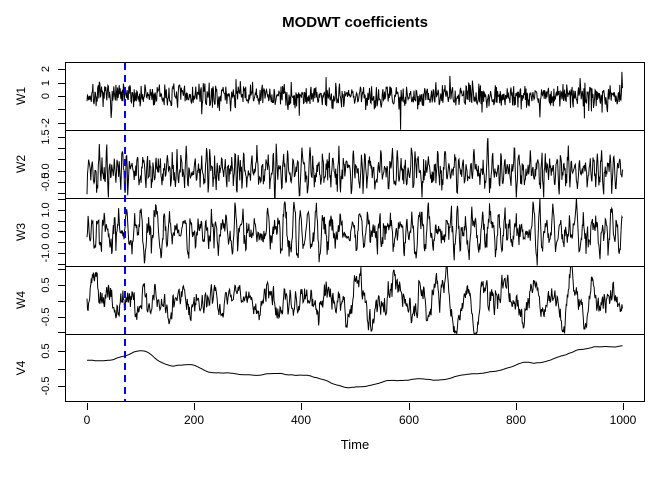 The width and height of the screenshot is (672, 480). I want to click on series-w3-plot, so click(354, 232).